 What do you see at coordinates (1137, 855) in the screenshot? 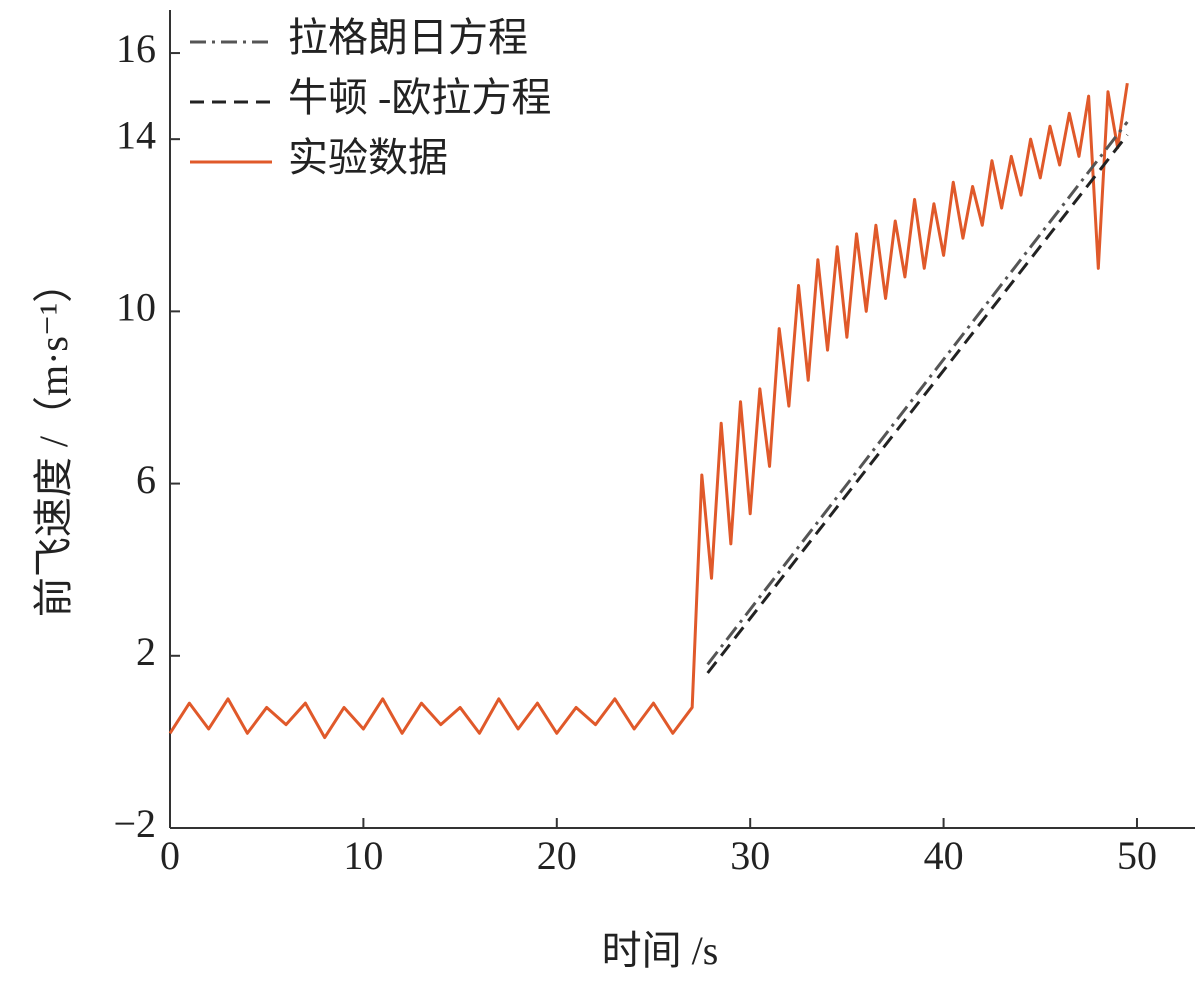
I see `x-tick-label: 50` at bounding box center [1137, 855].